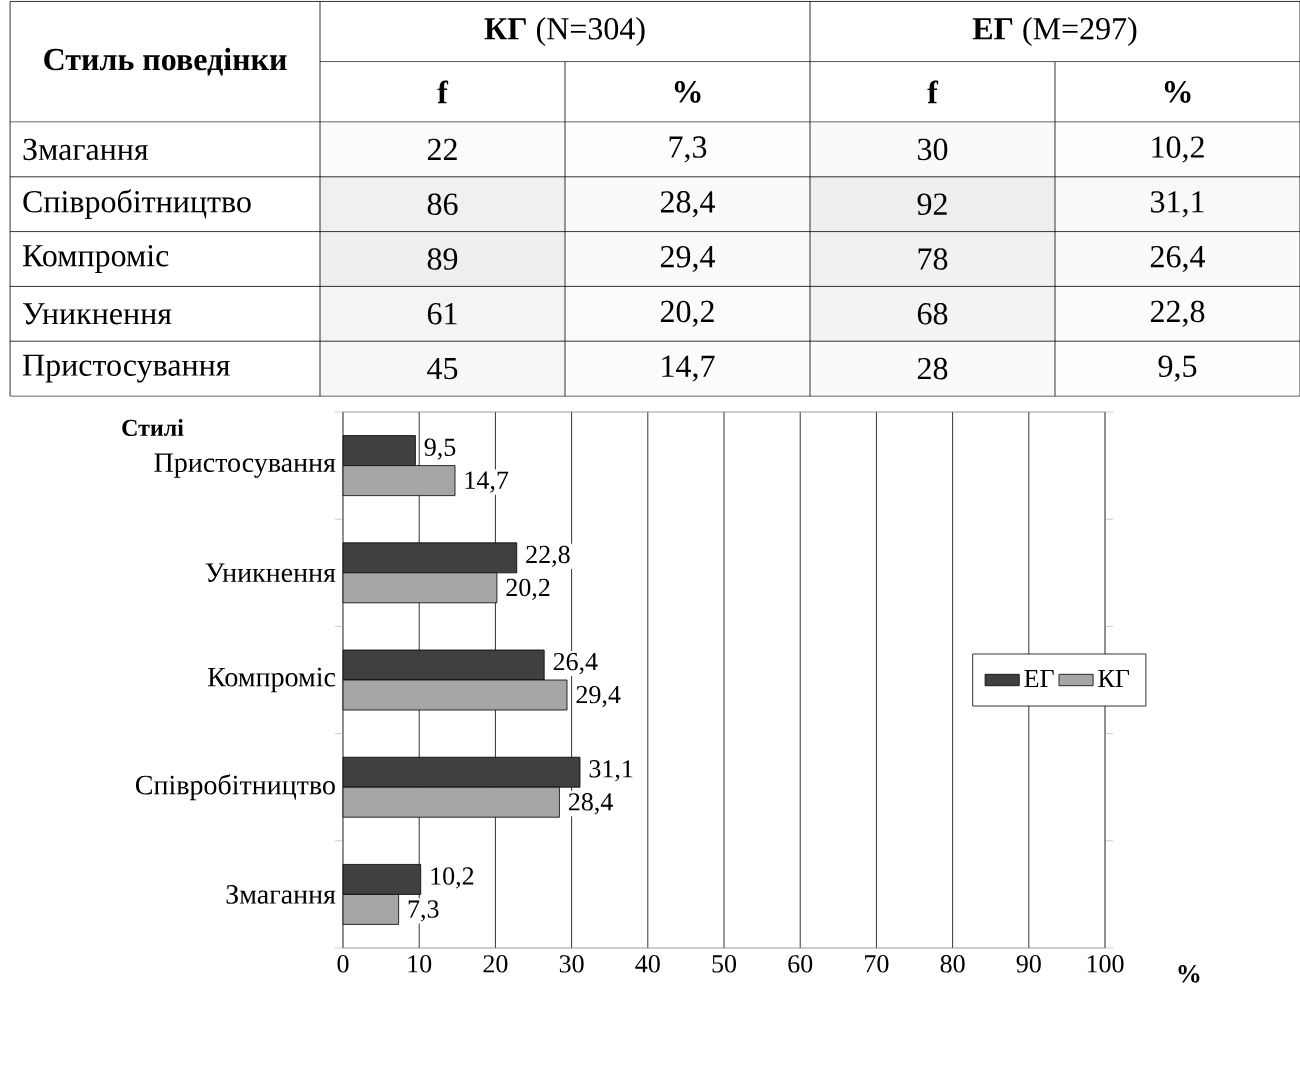  What do you see at coordinates (1114, 678) in the screenshot?
I see `legend-label: КГ` at bounding box center [1114, 678].